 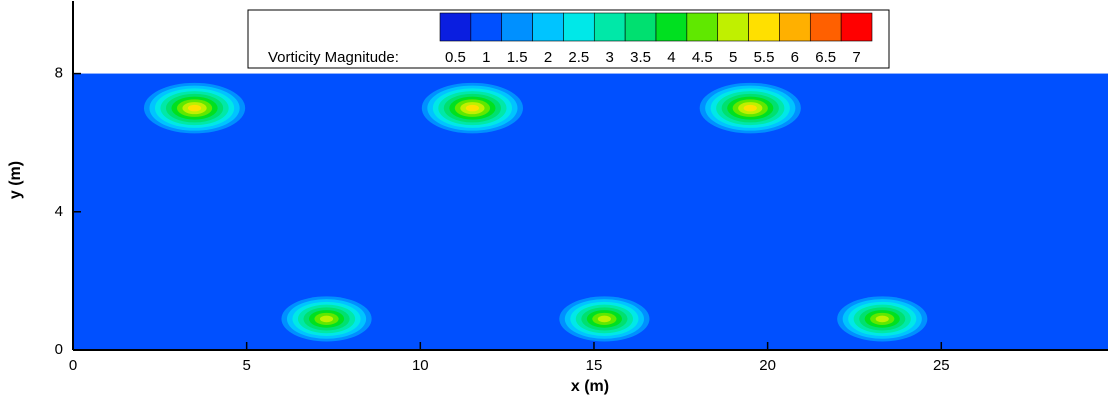 I want to click on x-axis-label: x (m), so click(x=590, y=386).